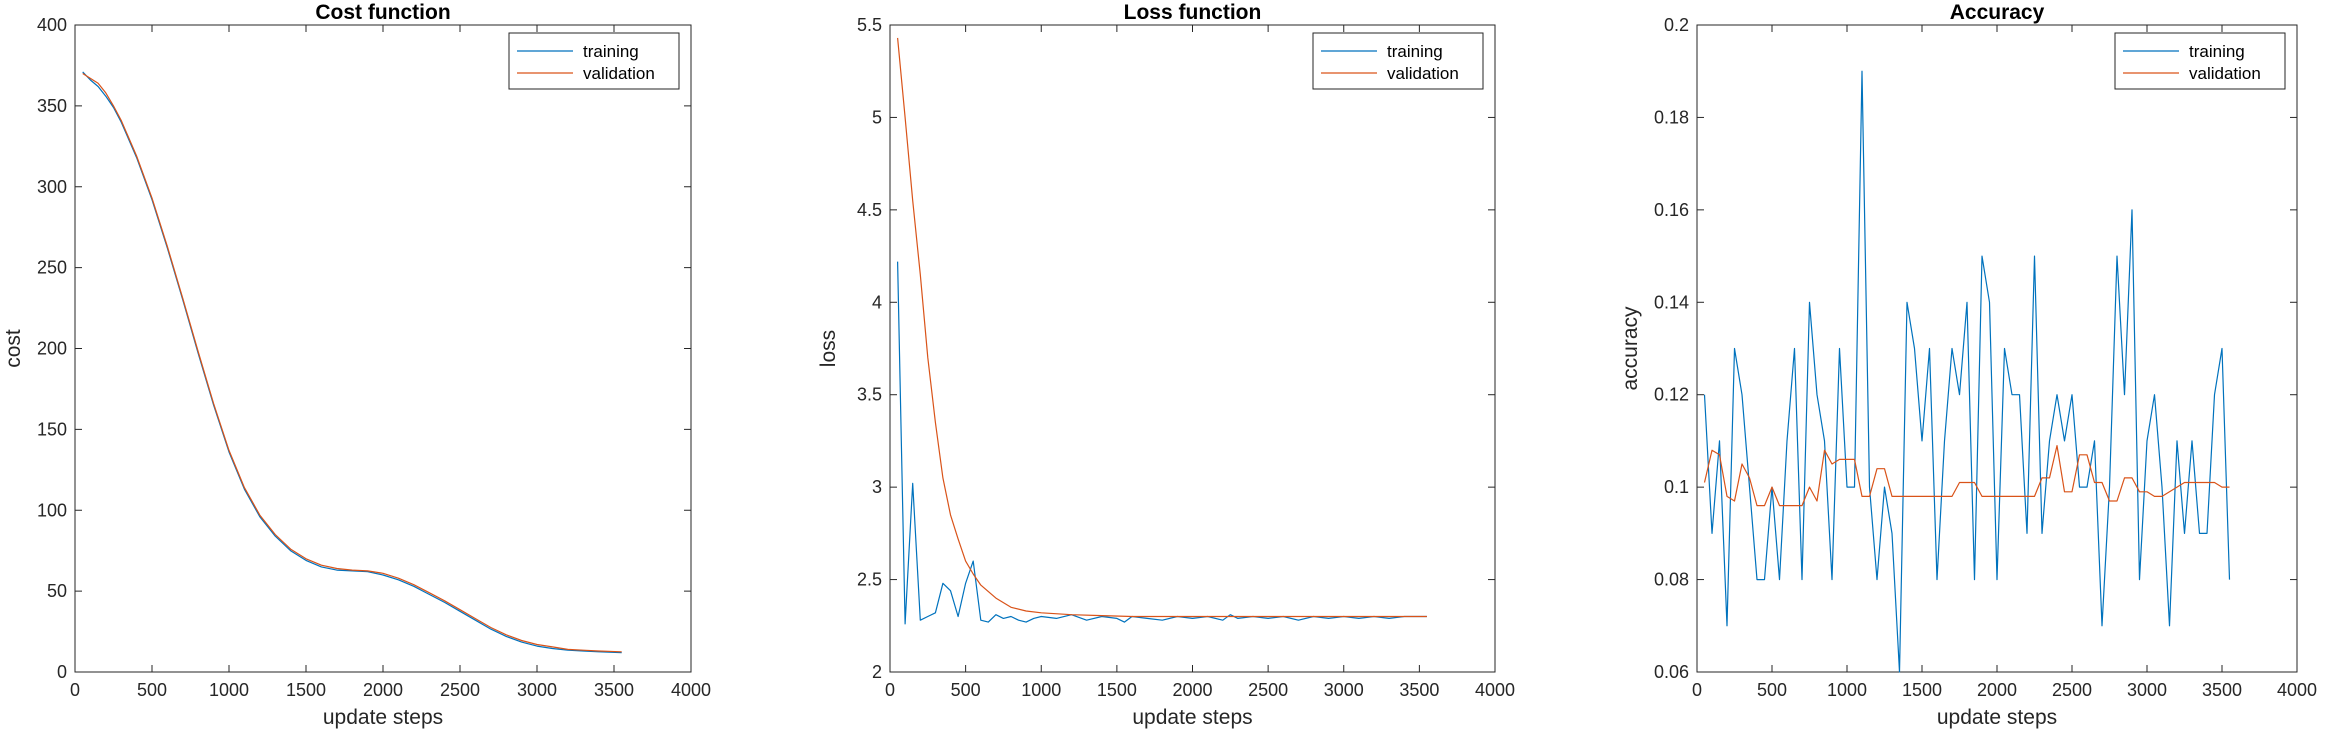  What do you see at coordinates (869, 25) in the screenshot?
I see `y-tick-label: 5.5` at bounding box center [869, 25].